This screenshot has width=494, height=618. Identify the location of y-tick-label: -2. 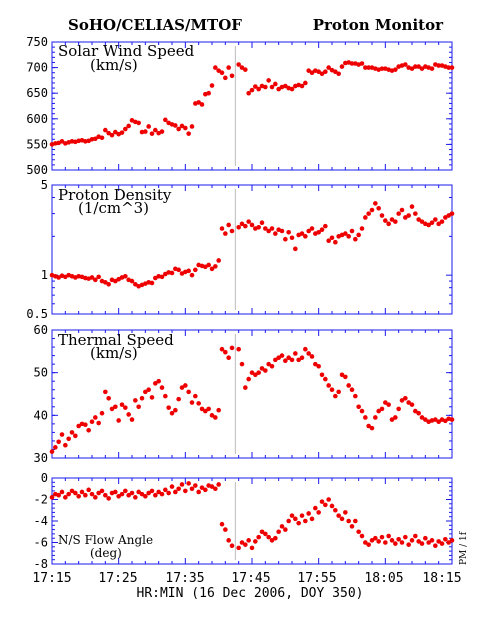
(41, 500).